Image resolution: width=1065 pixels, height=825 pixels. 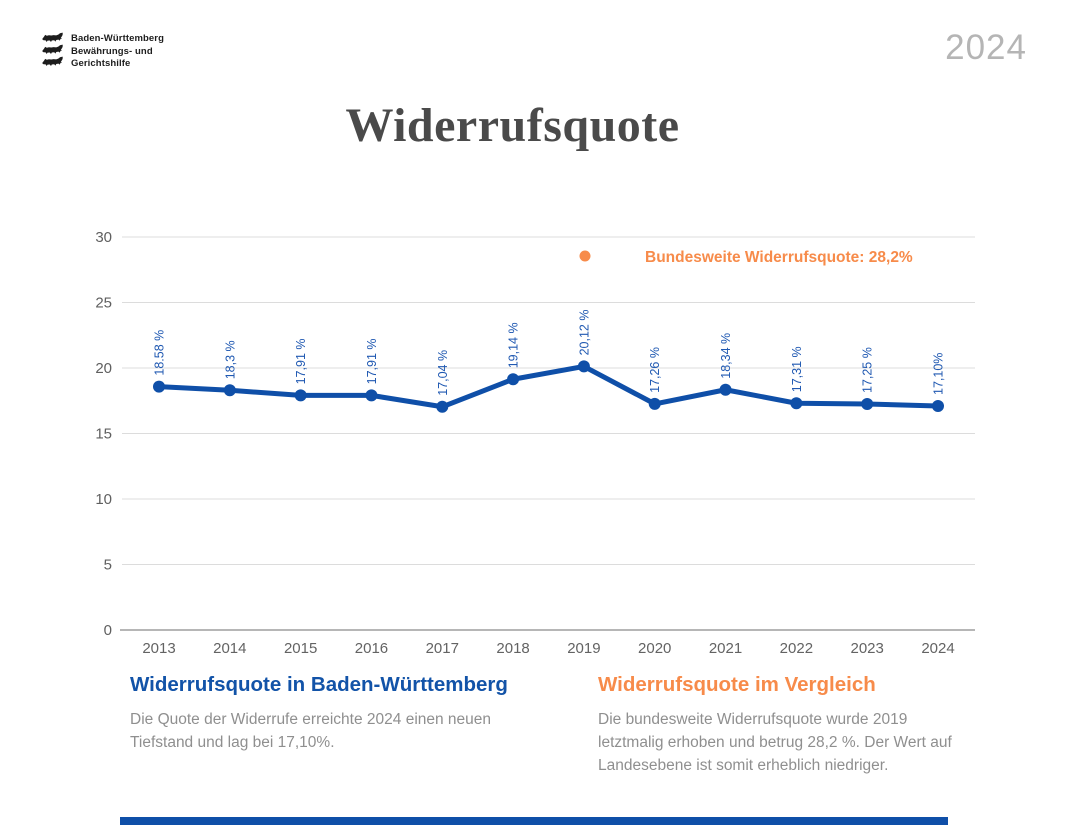 What do you see at coordinates (868, 370) in the screenshot?
I see `data-point-label: 17,25 %` at bounding box center [868, 370].